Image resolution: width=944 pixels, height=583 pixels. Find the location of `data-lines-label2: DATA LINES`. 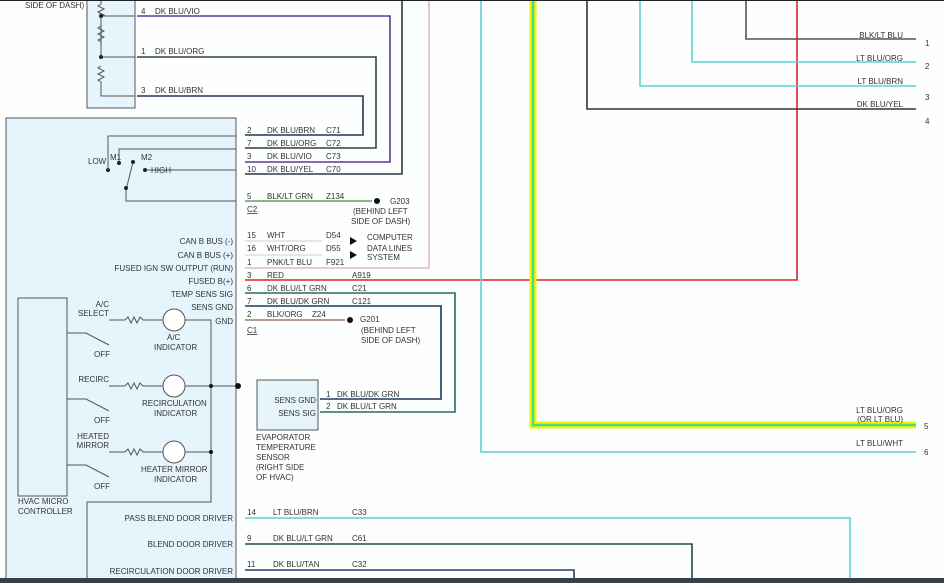

data-lines-label2: DATA LINES is located at coordinates (389, 248).